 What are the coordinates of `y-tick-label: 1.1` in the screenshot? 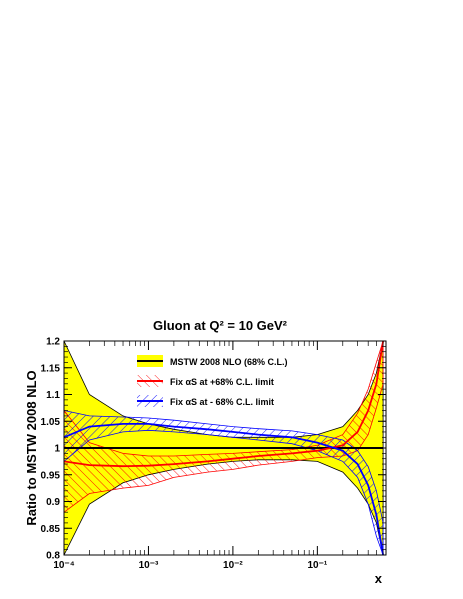 It's located at (53, 395).